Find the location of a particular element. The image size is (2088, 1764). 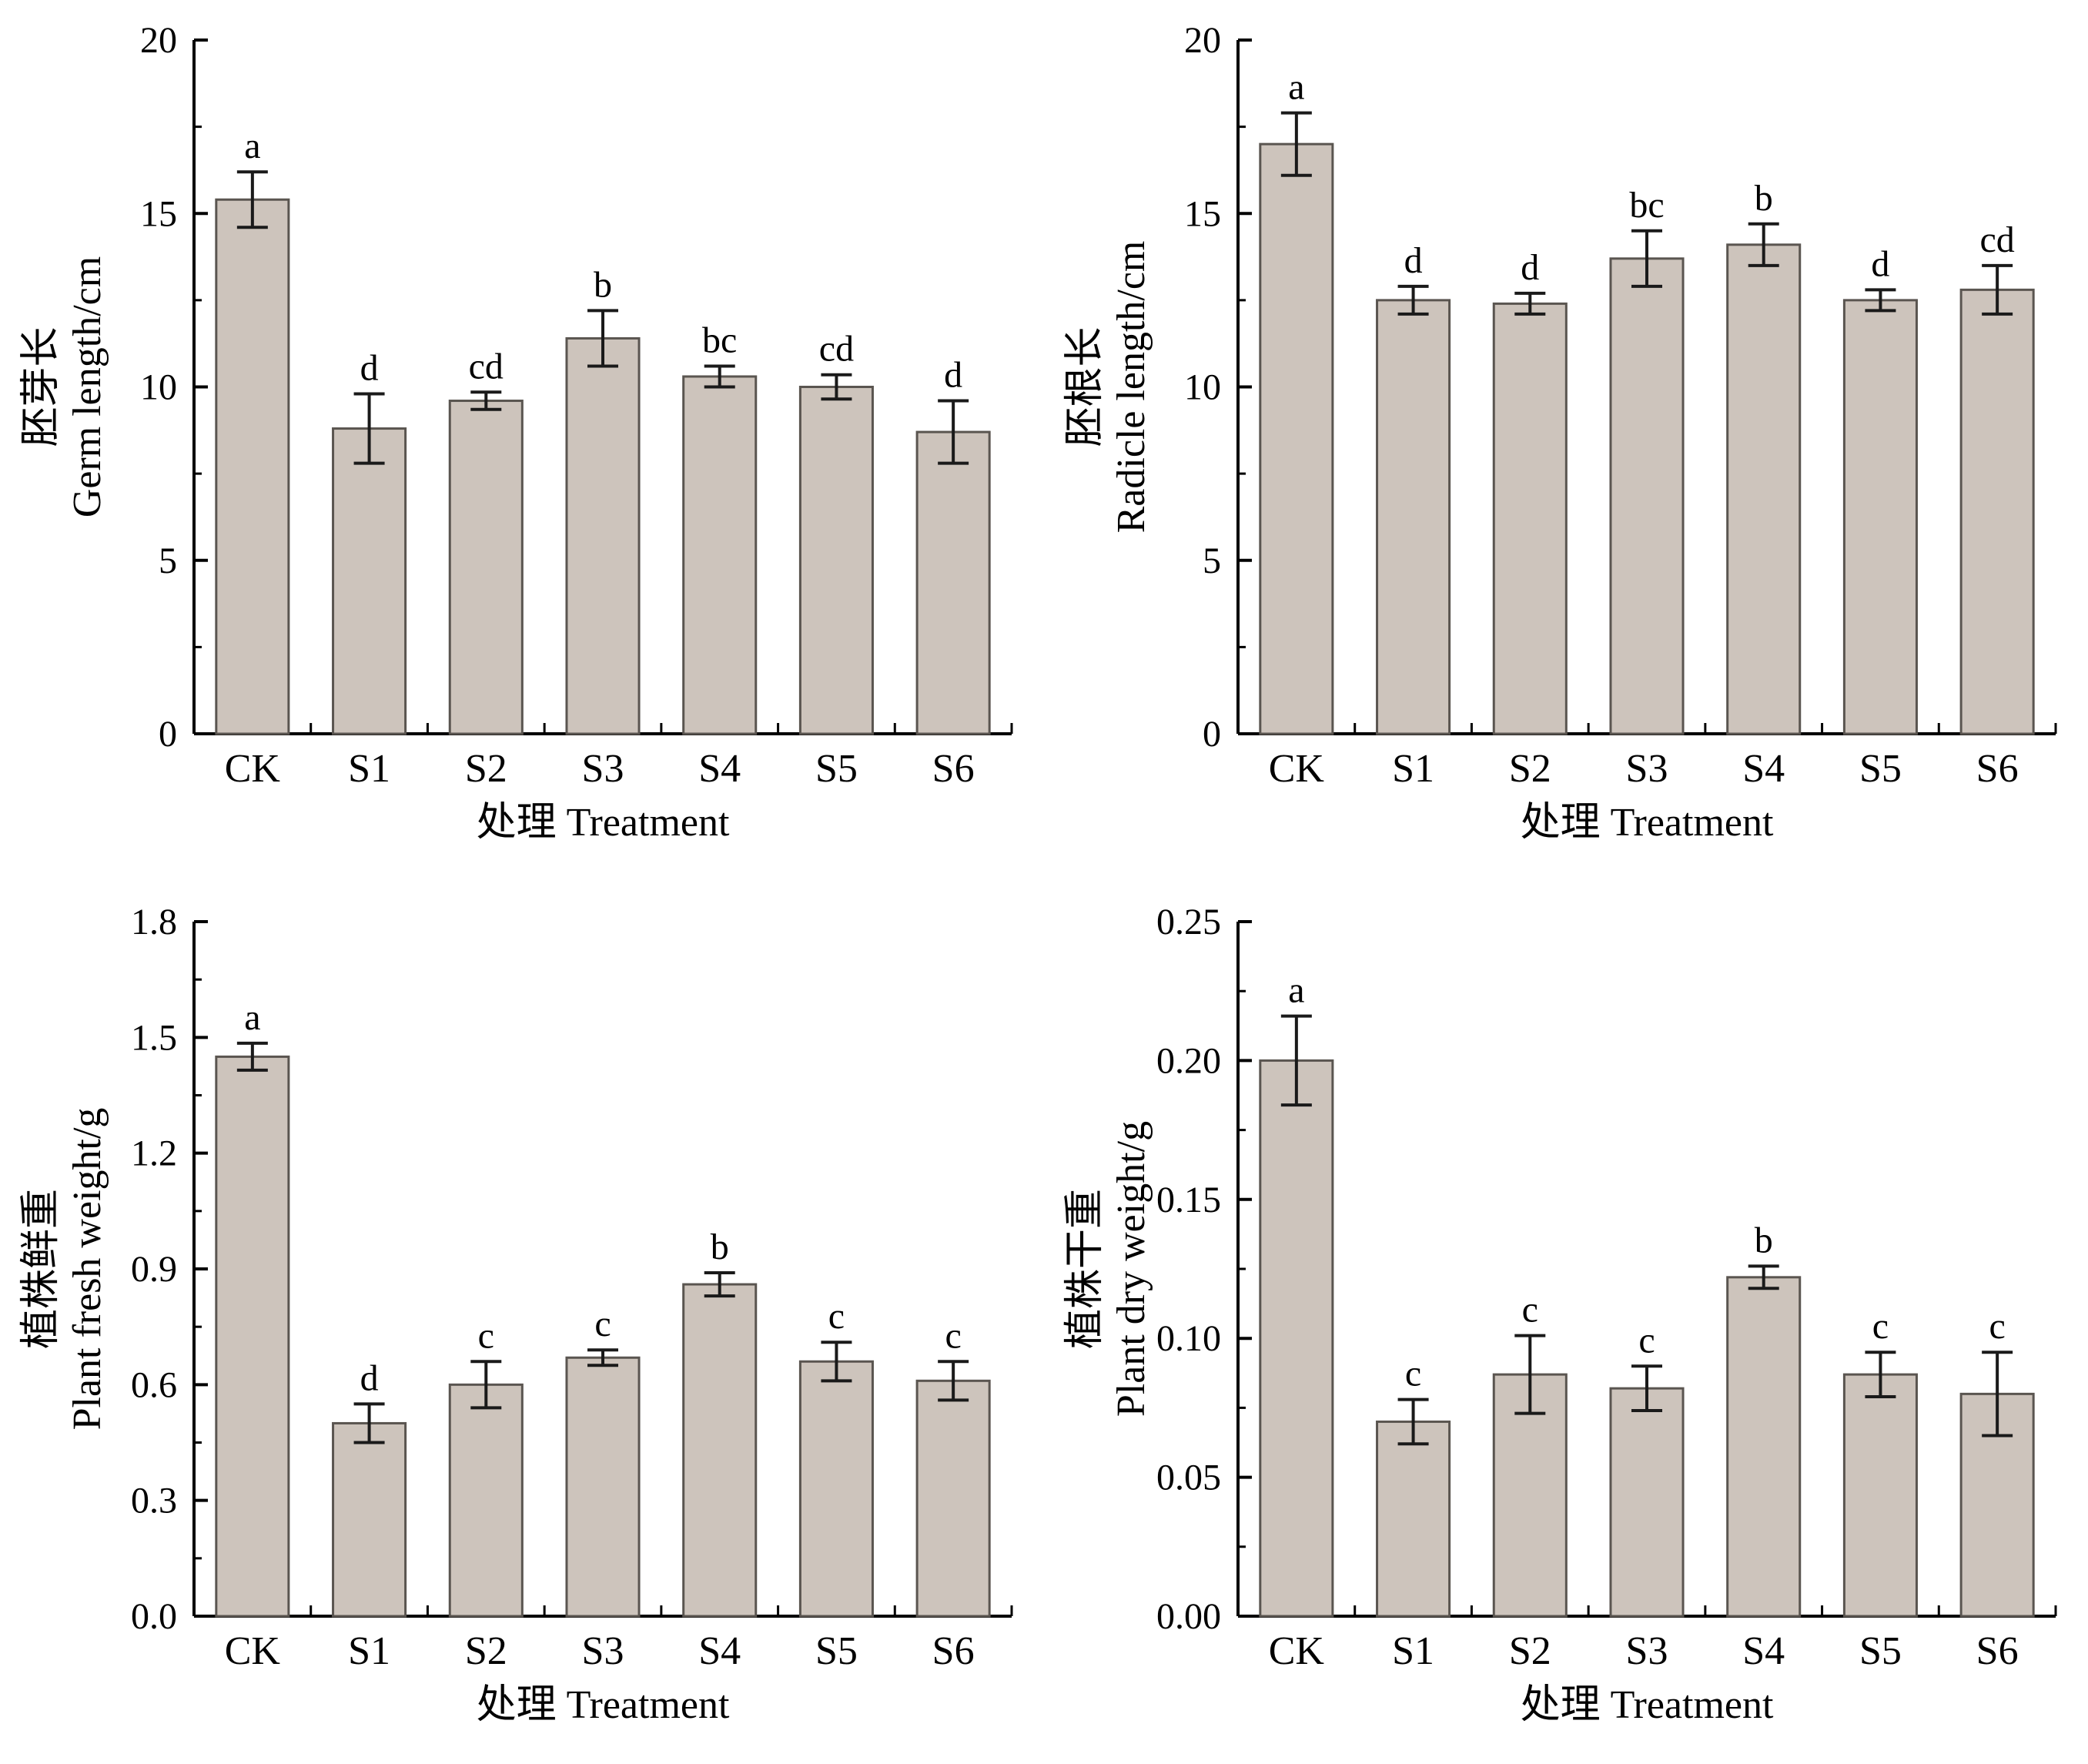

y-tick-label: 0.15 is located at coordinates (1188, 1200).